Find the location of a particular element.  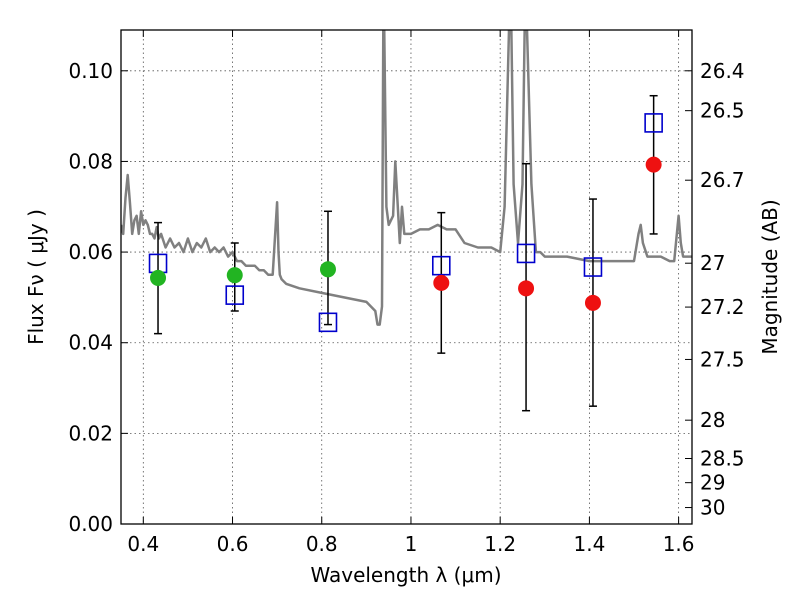

y-right-tick-label: 29 is located at coordinates (712, 483).